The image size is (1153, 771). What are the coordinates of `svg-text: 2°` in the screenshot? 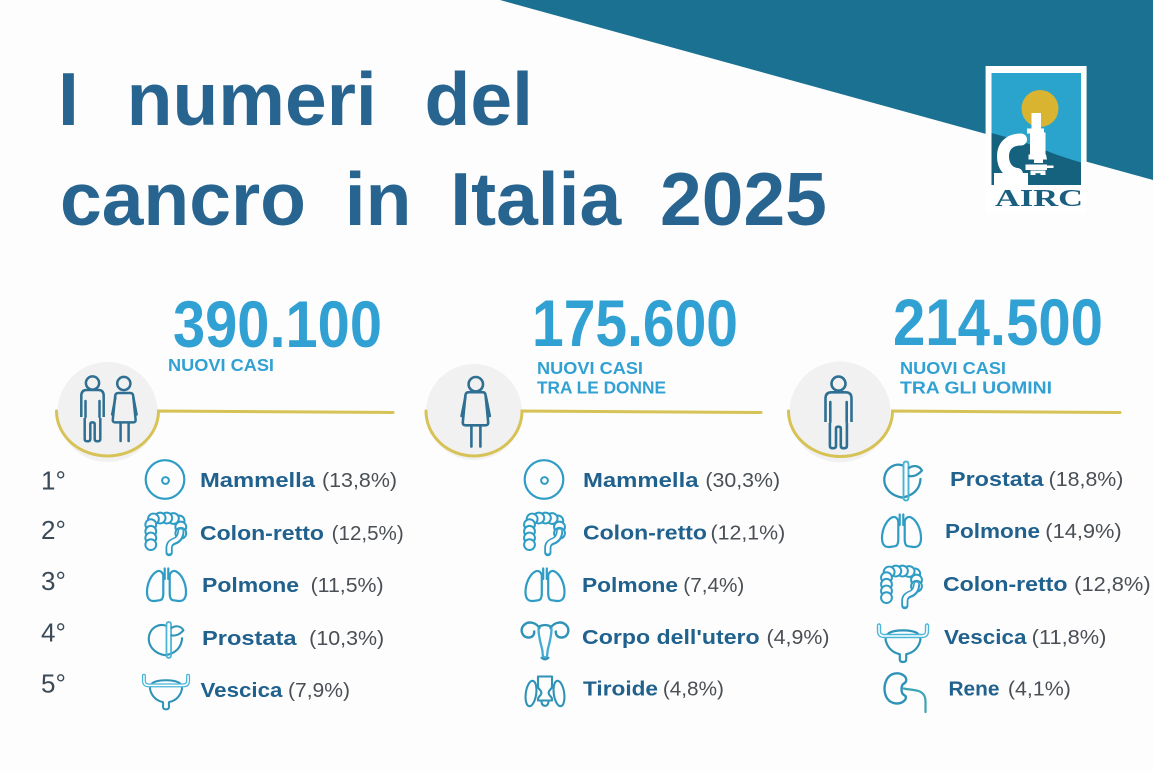 It's located at (53, 530).